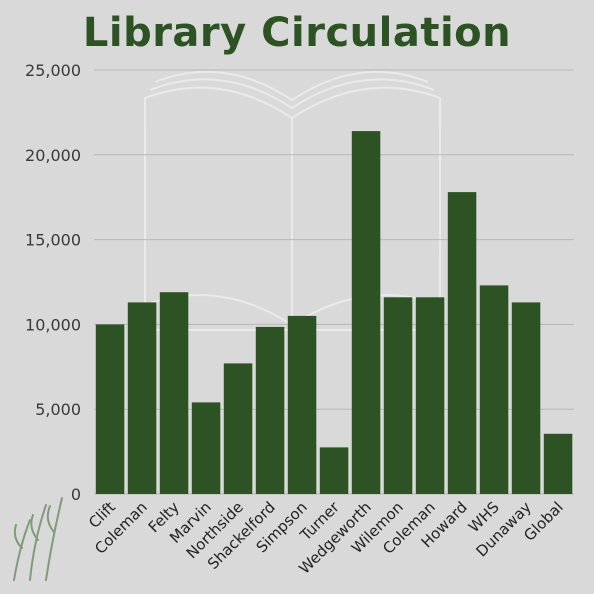  I want to click on y-tick-label: 10,000, so click(53, 324).